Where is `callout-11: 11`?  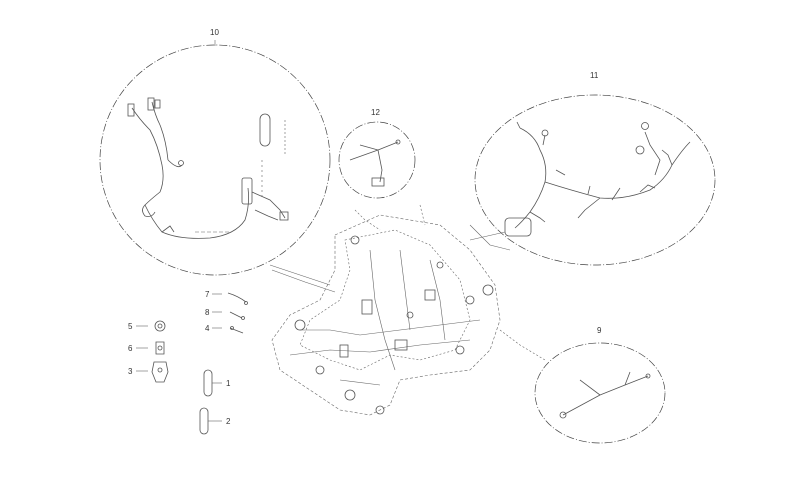
callout-11: 11 is located at coordinates (594, 75).